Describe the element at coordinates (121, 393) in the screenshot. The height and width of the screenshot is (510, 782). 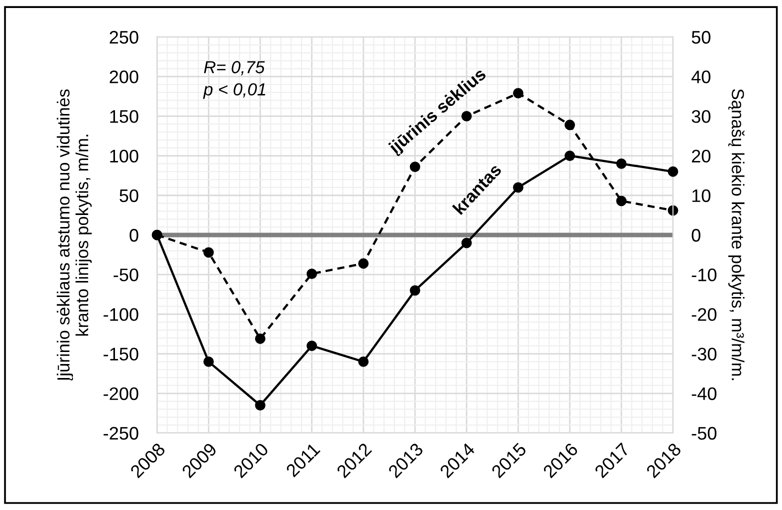
I see `y-tick-label: -200` at that location.